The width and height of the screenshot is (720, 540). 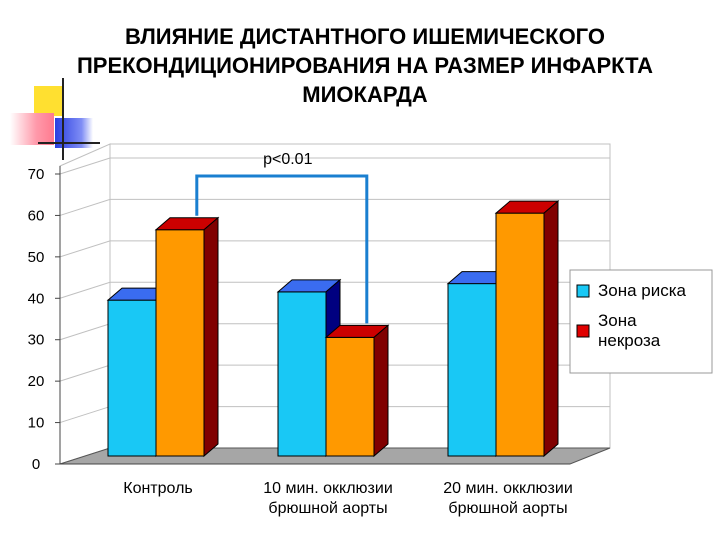 What do you see at coordinates (69, 143) in the screenshot?
I see `corner-horizontal-line` at bounding box center [69, 143].